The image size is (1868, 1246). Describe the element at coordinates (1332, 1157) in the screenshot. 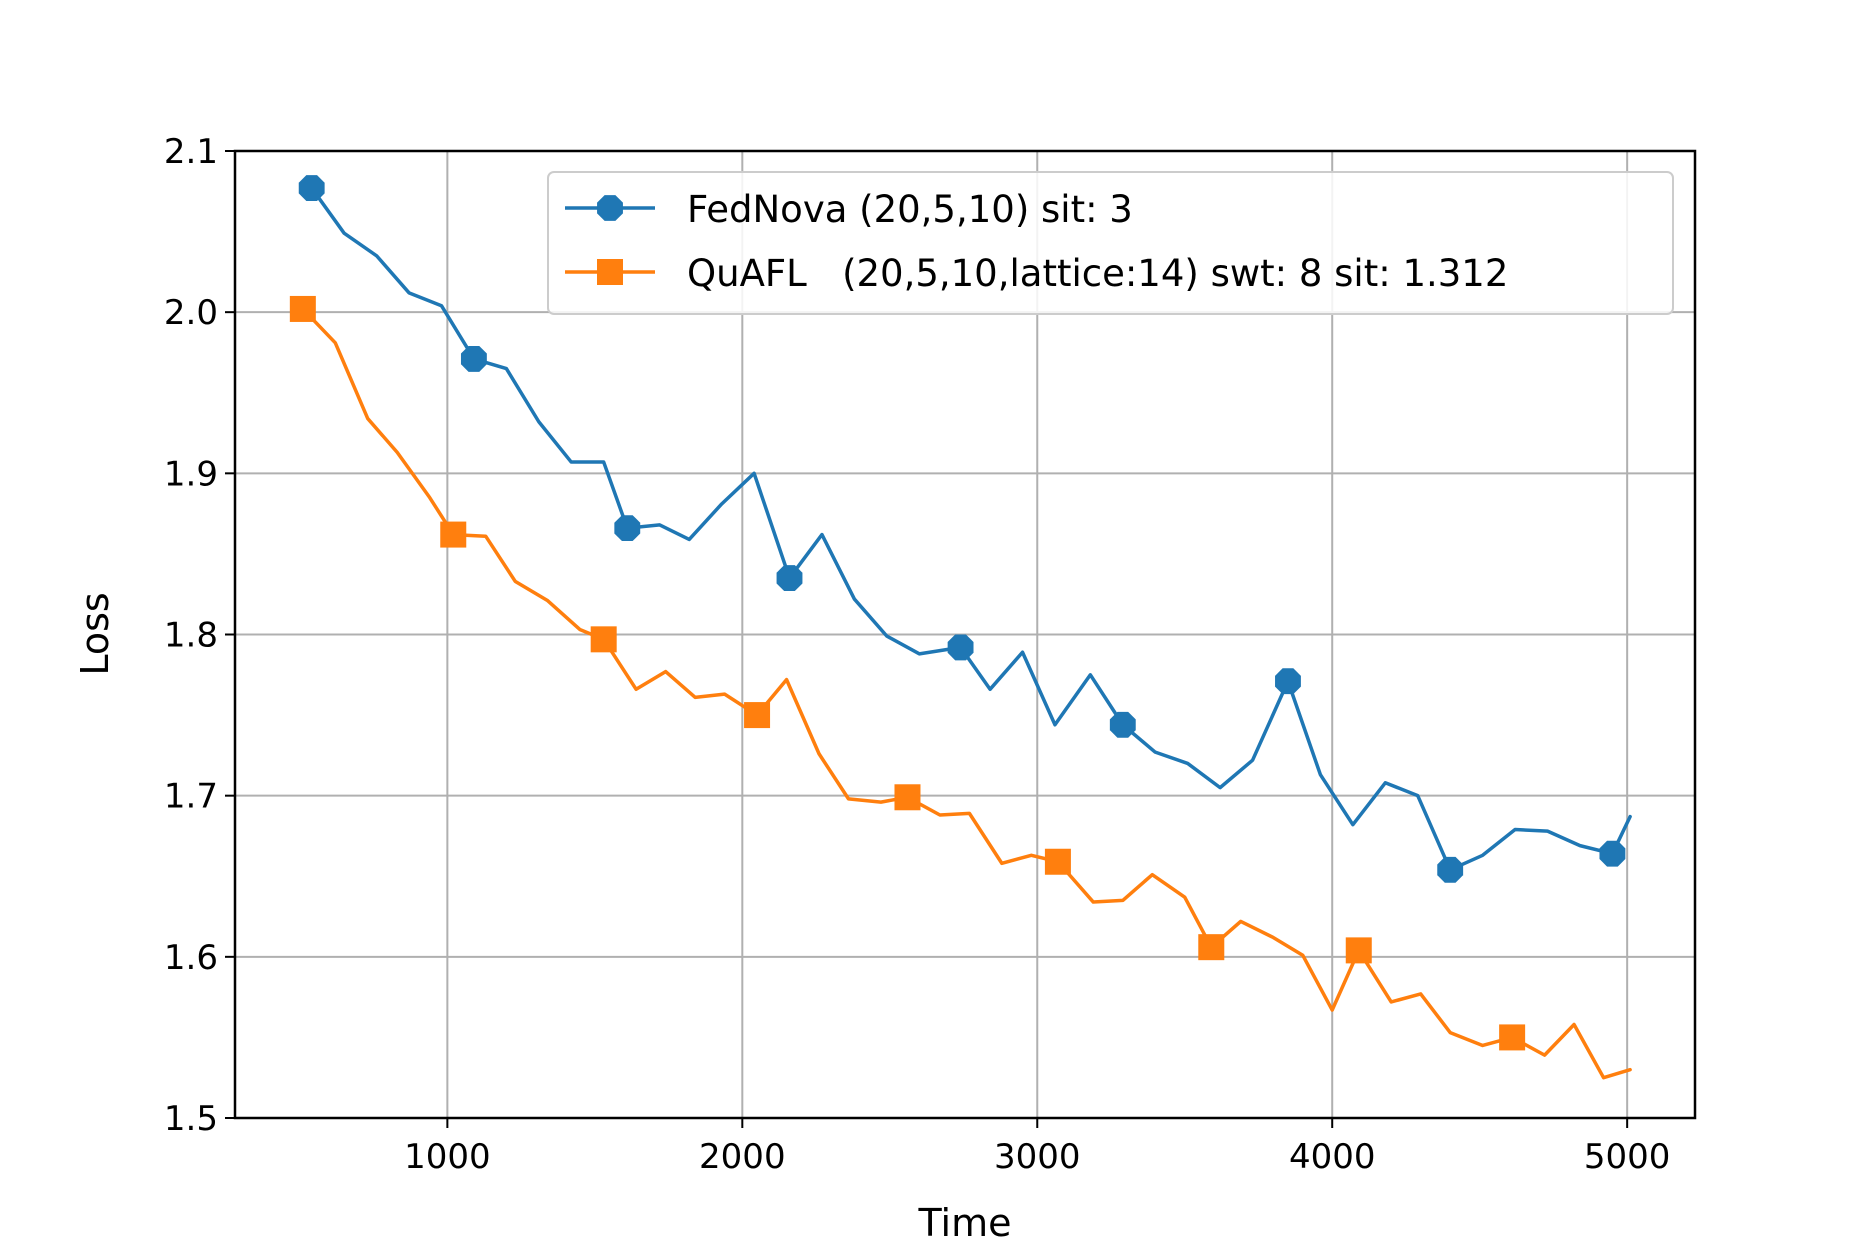

I see `x-tick-label: 4000` at that location.